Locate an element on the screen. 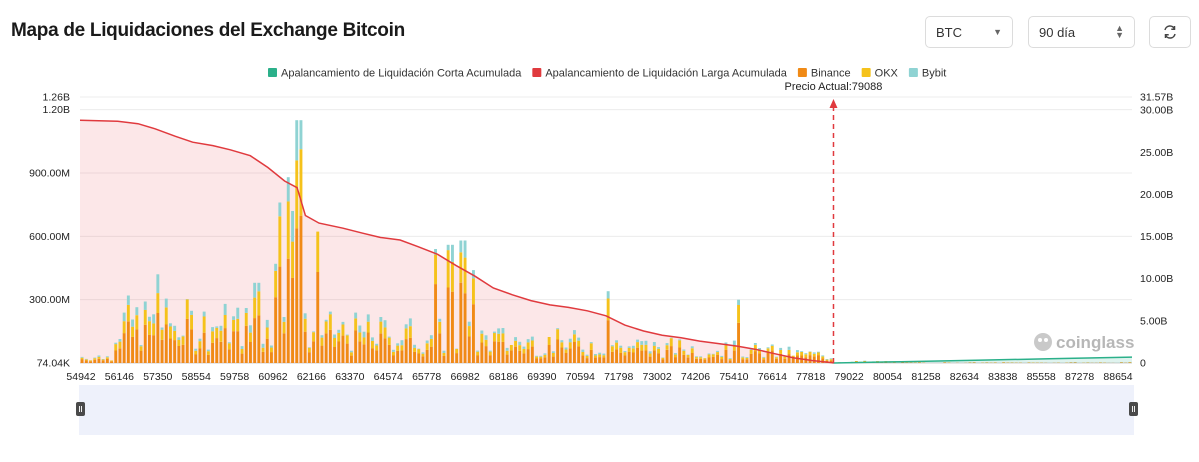 Image resolution: width=1199 pixels, height=462 pixels. refresh-icon is located at coordinates (1170, 32).